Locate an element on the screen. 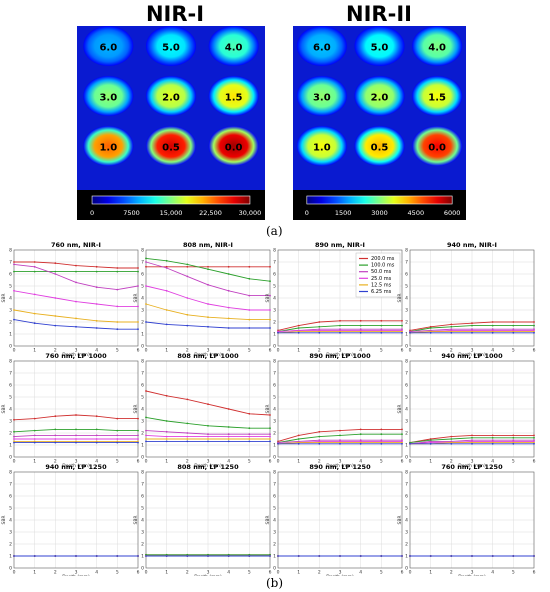 This screenshot has width=550, height=592. concentration-label: 0.5 is located at coordinates (171, 148).